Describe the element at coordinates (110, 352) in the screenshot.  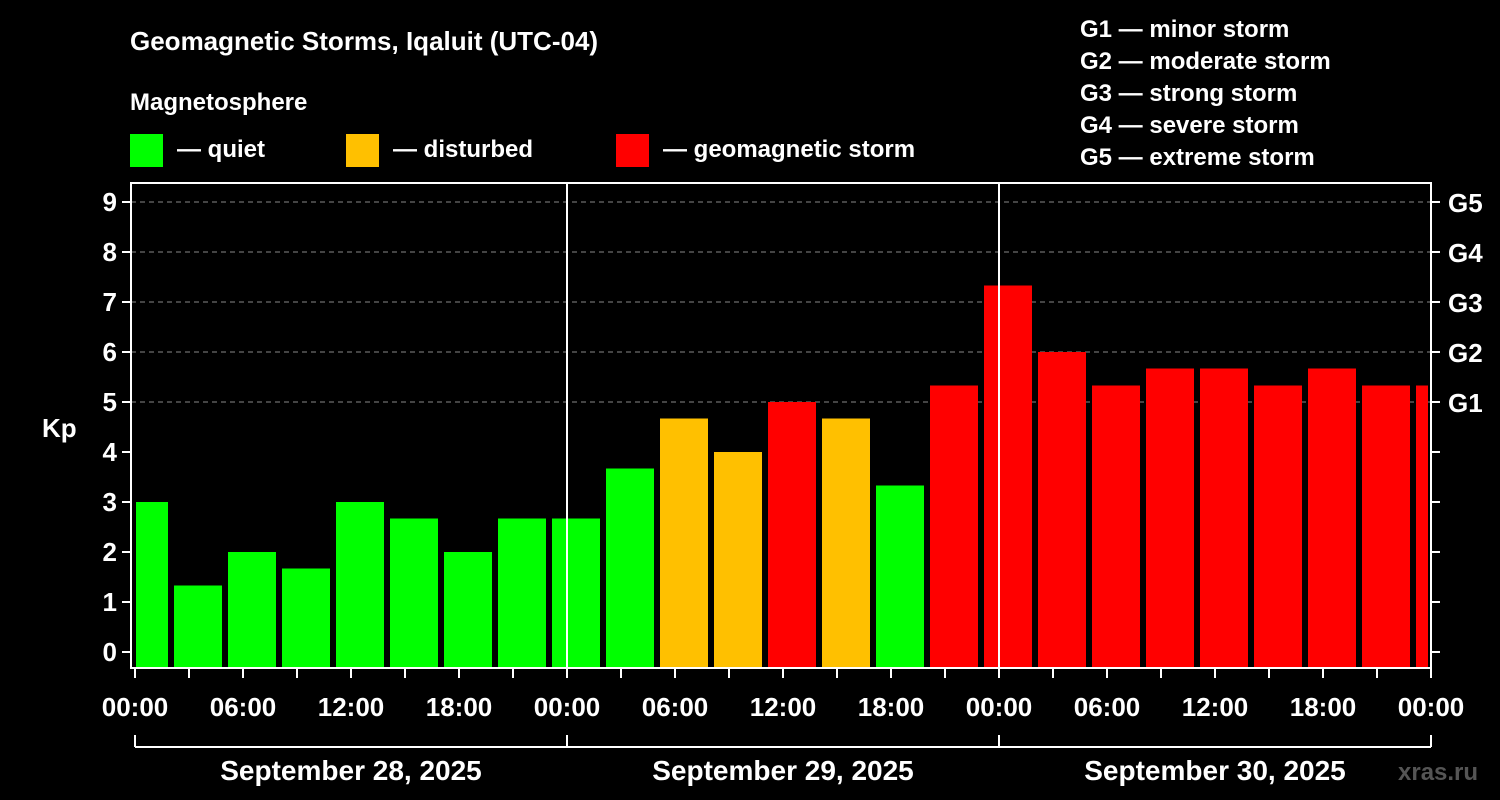
I see `y-tick-label: 6` at that location.